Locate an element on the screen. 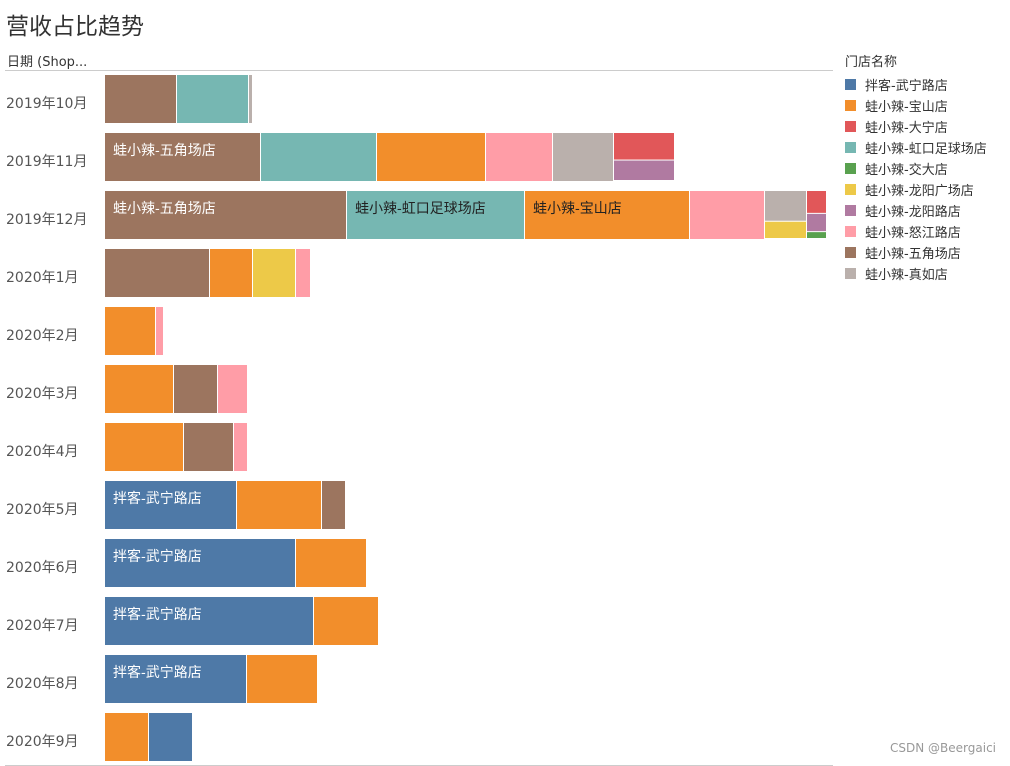 The width and height of the screenshot is (1010, 766). row-label: 2019年12月 is located at coordinates (46, 220).